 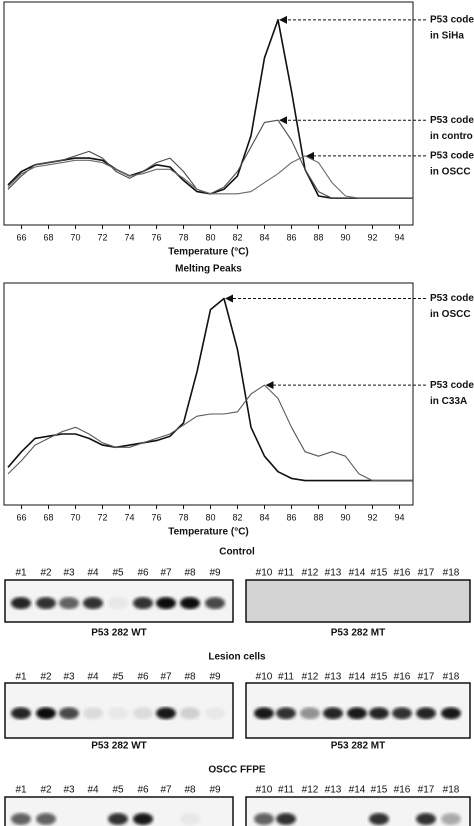 I want to click on x-tick-label: 74, so click(x=130, y=517).